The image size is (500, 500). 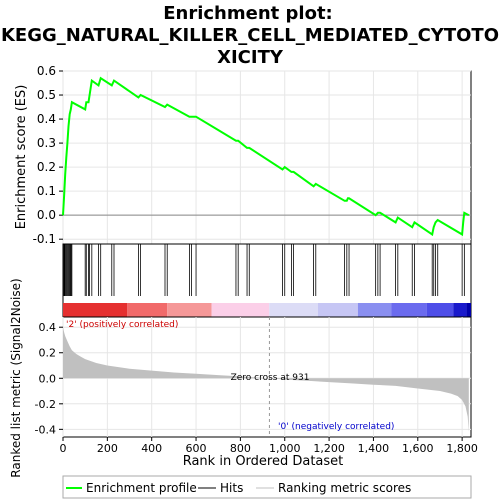 What do you see at coordinates (46, 95) in the screenshot?
I see `es-ytick-label: 0.5` at bounding box center [46, 95].